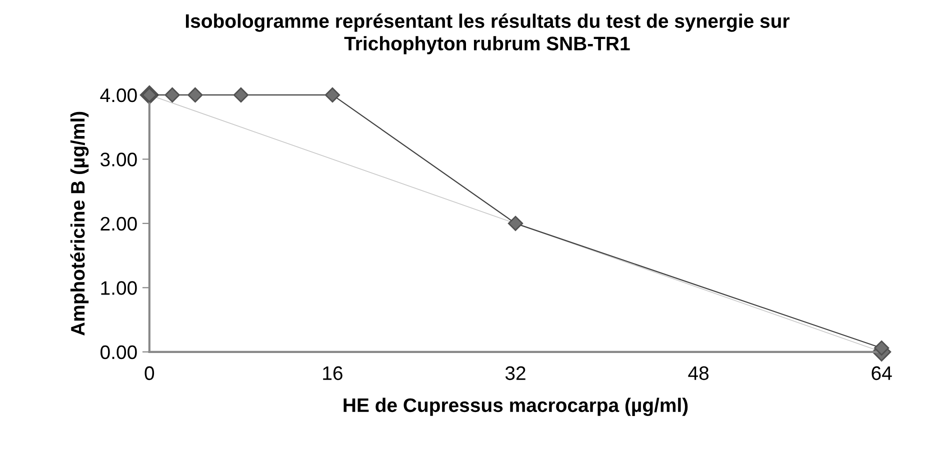 Image resolution: width=928 pixels, height=450 pixels. What do you see at coordinates (79, 224) in the screenshot?
I see `y-axis-title: Amphotéricine B (µg/ml)` at bounding box center [79, 224].